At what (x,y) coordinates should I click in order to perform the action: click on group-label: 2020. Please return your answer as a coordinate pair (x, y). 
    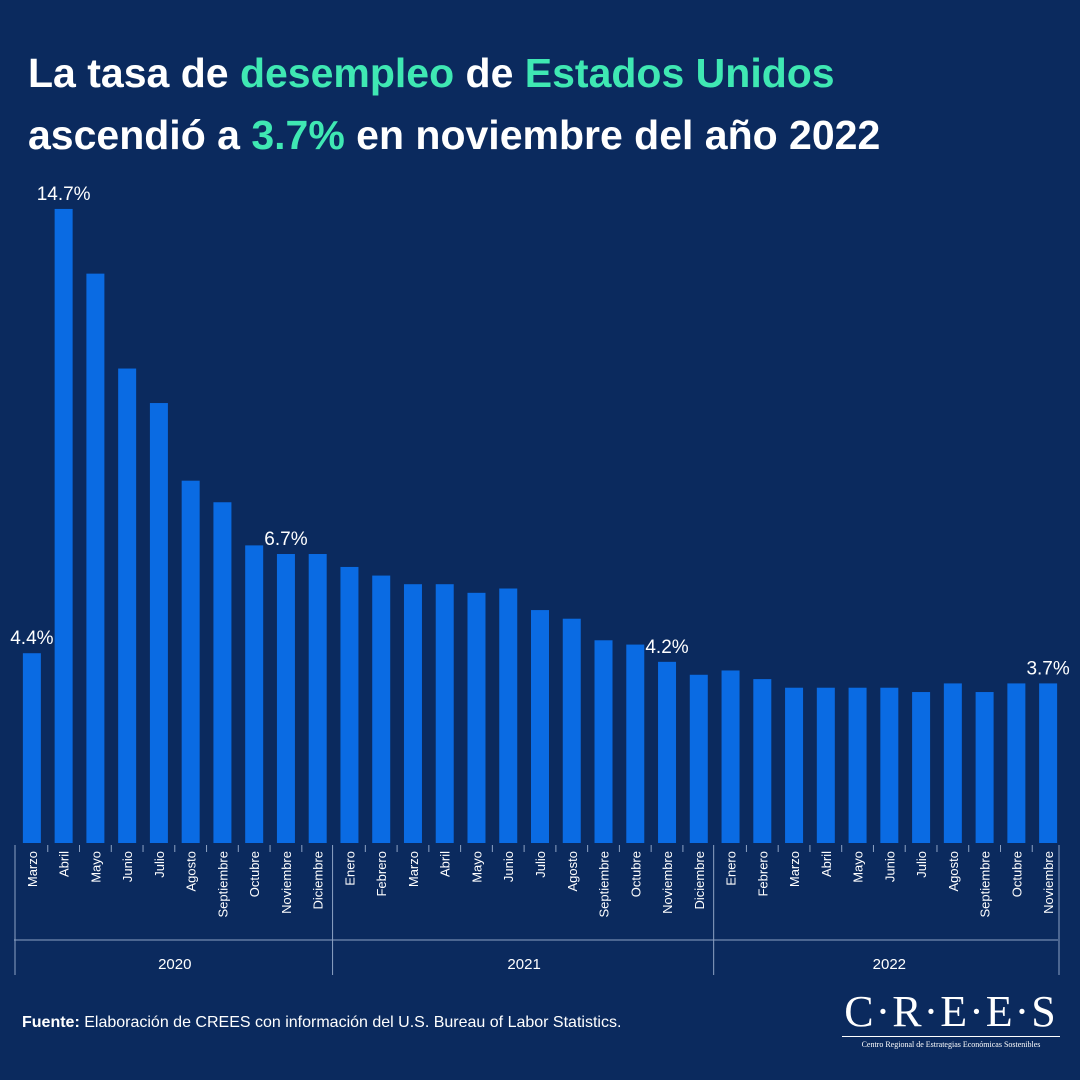
    Looking at the image, I should click on (174, 964).